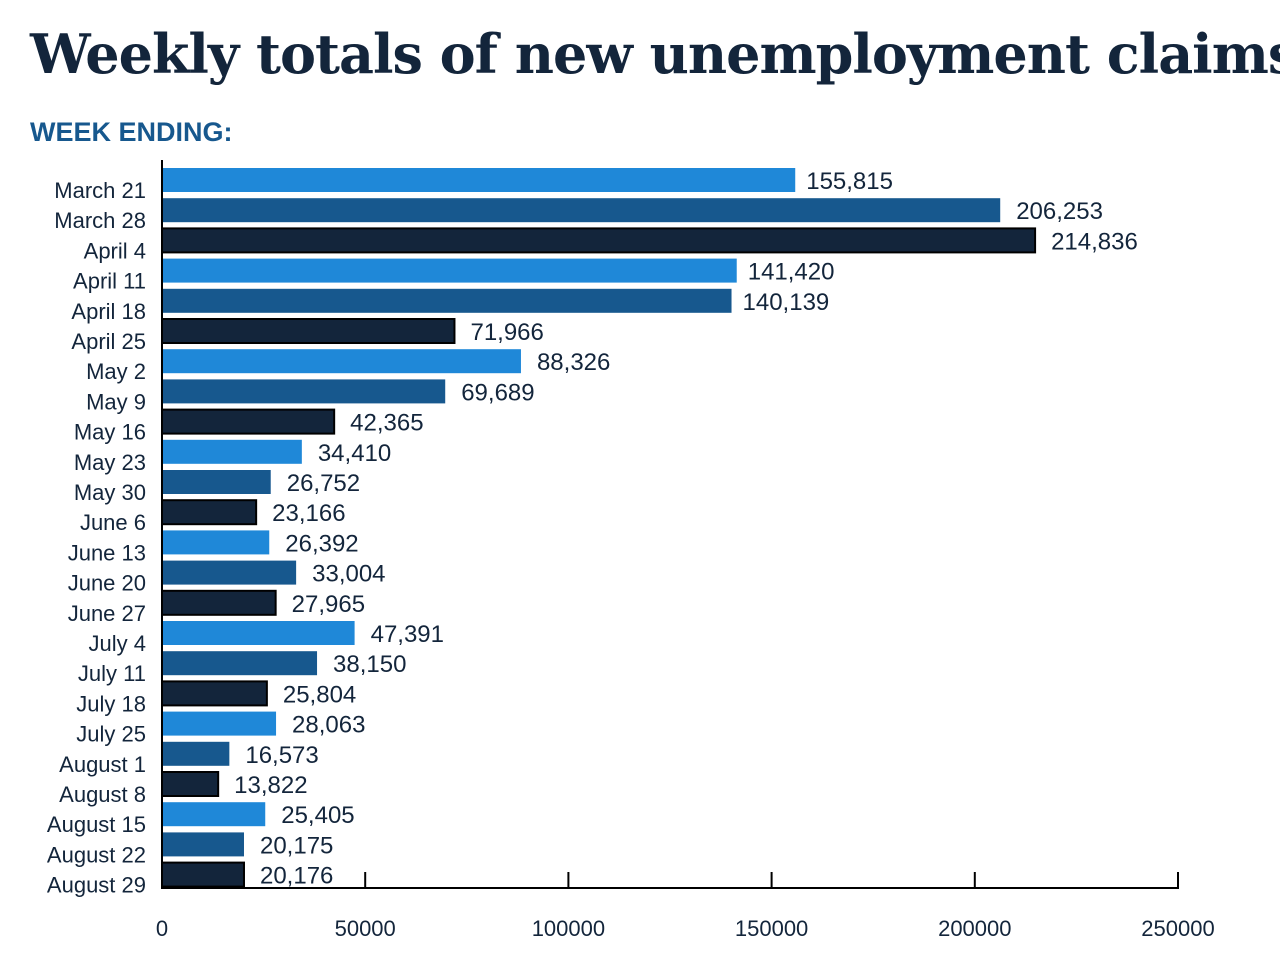  What do you see at coordinates (117, 643) in the screenshot?
I see `category-label: July 4` at bounding box center [117, 643].